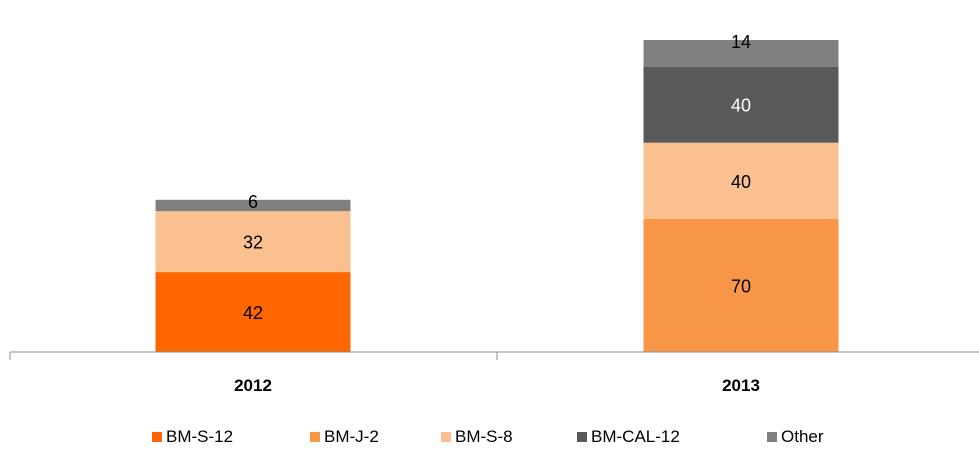  What do you see at coordinates (484, 436) in the screenshot?
I see `legend-label-bm-s-8: BM-S-8` at bounding box center [484, 436].